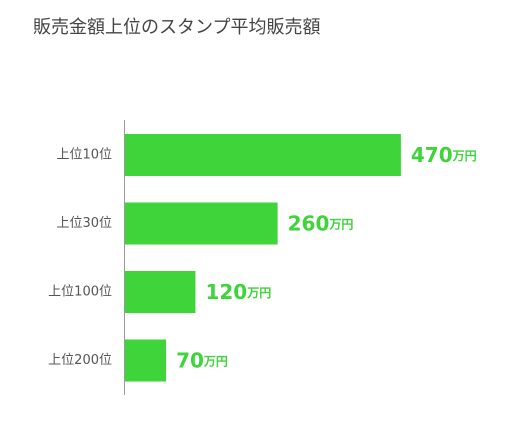  Describe the element at coordinates (80, 292) in the screenshot. I see `category-label: 上位100位` at that location.